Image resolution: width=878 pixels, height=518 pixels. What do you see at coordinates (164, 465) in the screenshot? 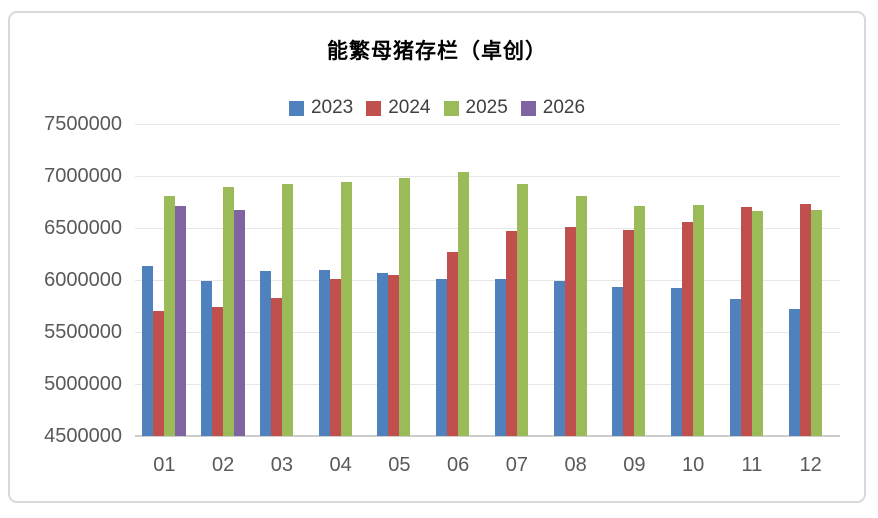
I see `x-tick-label: 01` at bounding box center [164, 465].